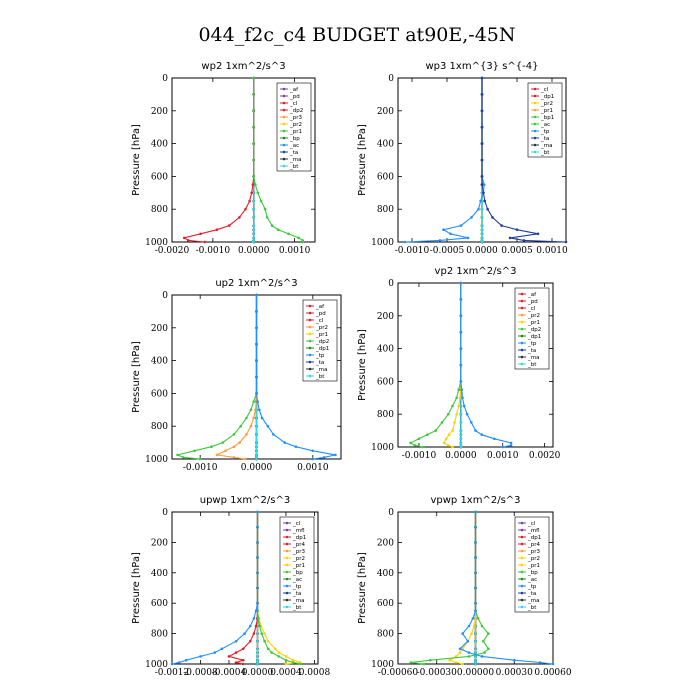 The width and height of the screenshot is (700, 700). I want to click on y-axis-label: Pressure [hPa], so click(362, 160).